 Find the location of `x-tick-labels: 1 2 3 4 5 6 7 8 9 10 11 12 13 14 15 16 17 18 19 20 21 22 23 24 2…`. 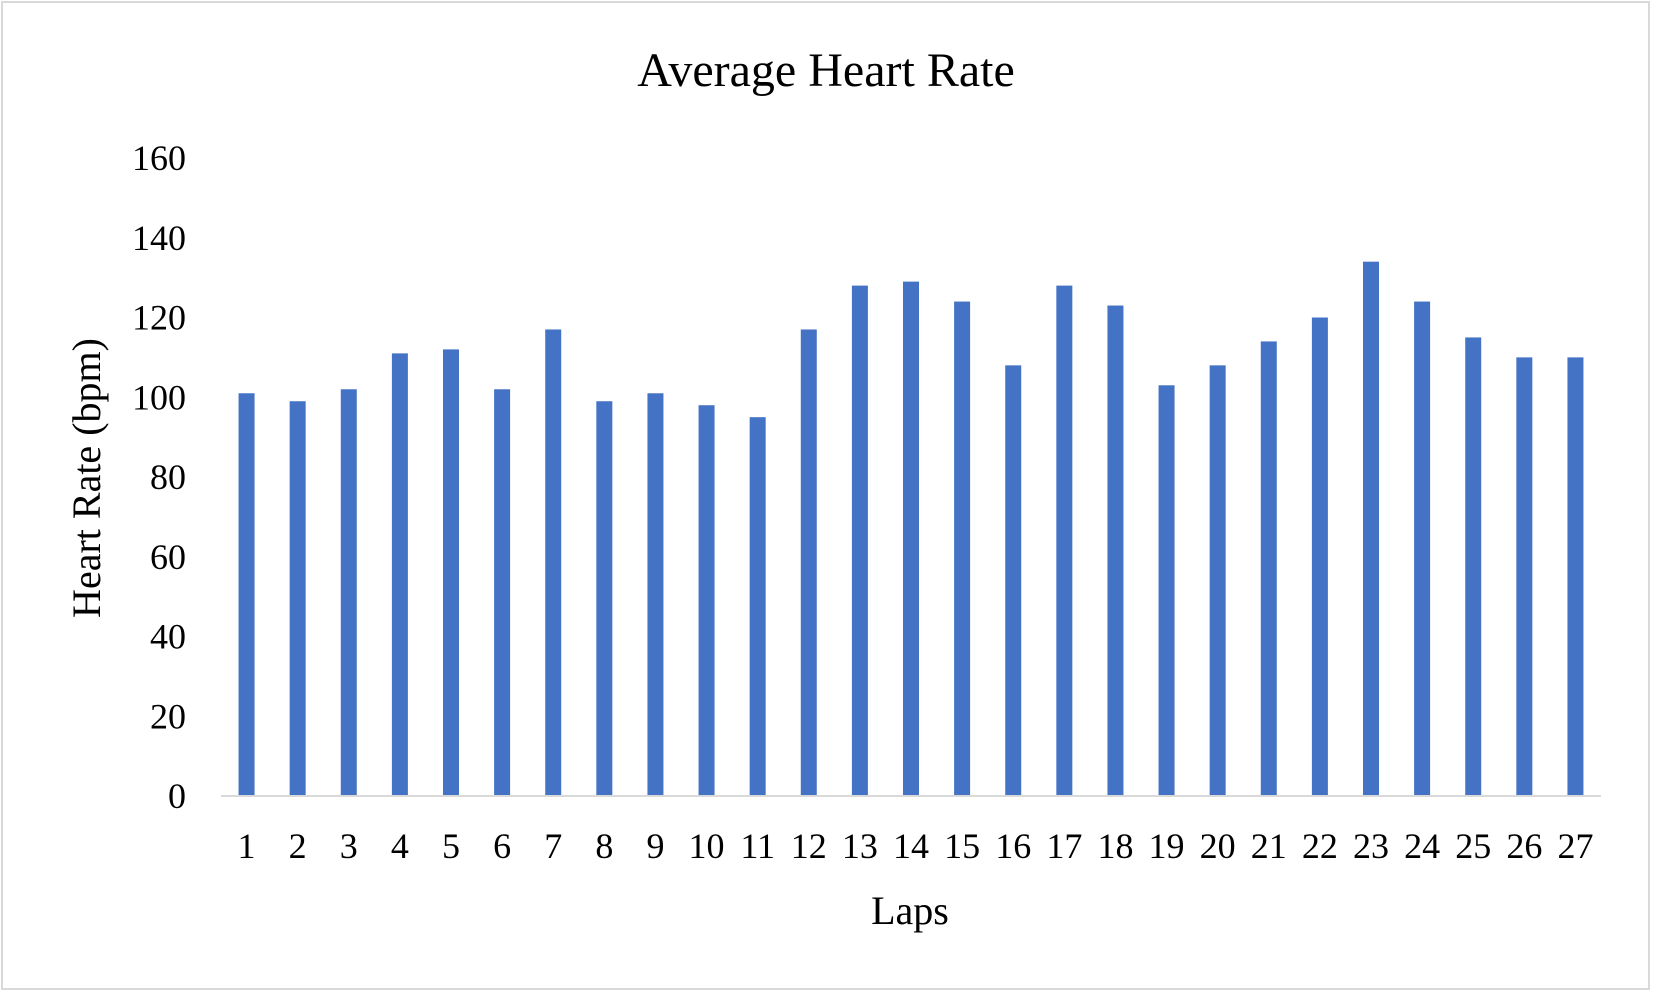

x-tick-labels: 1 2 3 4 5 6 7 8 9 10 11 12 13 14 15 16 17 18 19 20 21 22 23 24 2… is located at coordinates (916, 846).